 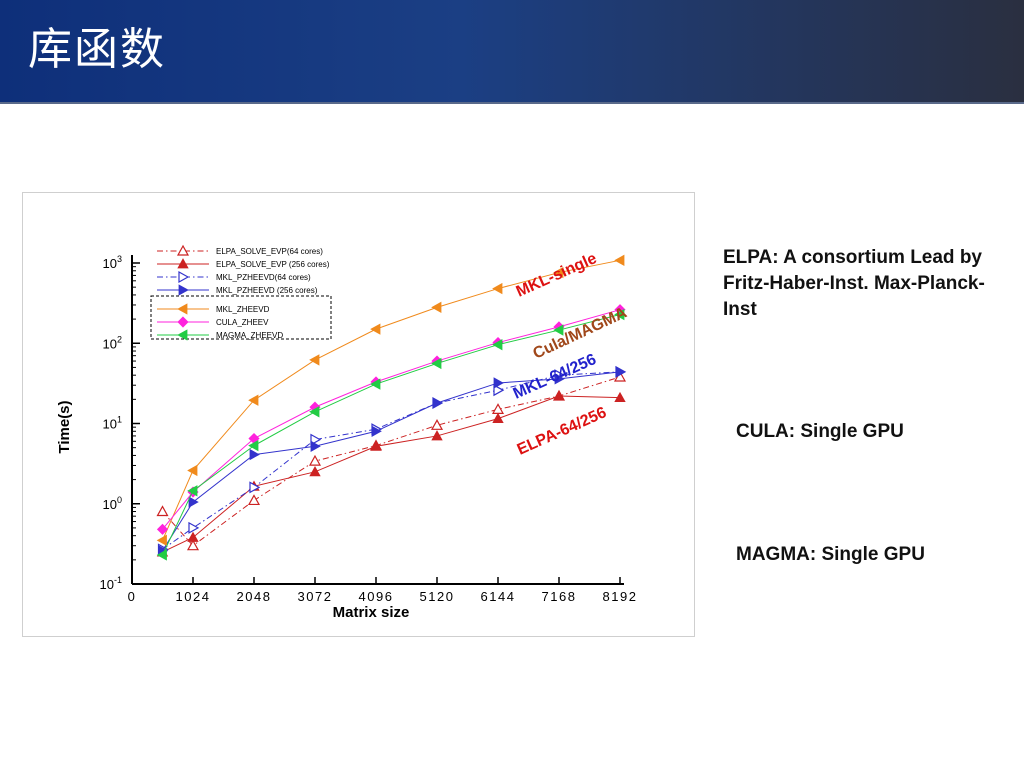 What do you see at coordinates (112, 423) in the screenshot?
I see `y-tick-label: 10¹` at bounding box center [112, 423].